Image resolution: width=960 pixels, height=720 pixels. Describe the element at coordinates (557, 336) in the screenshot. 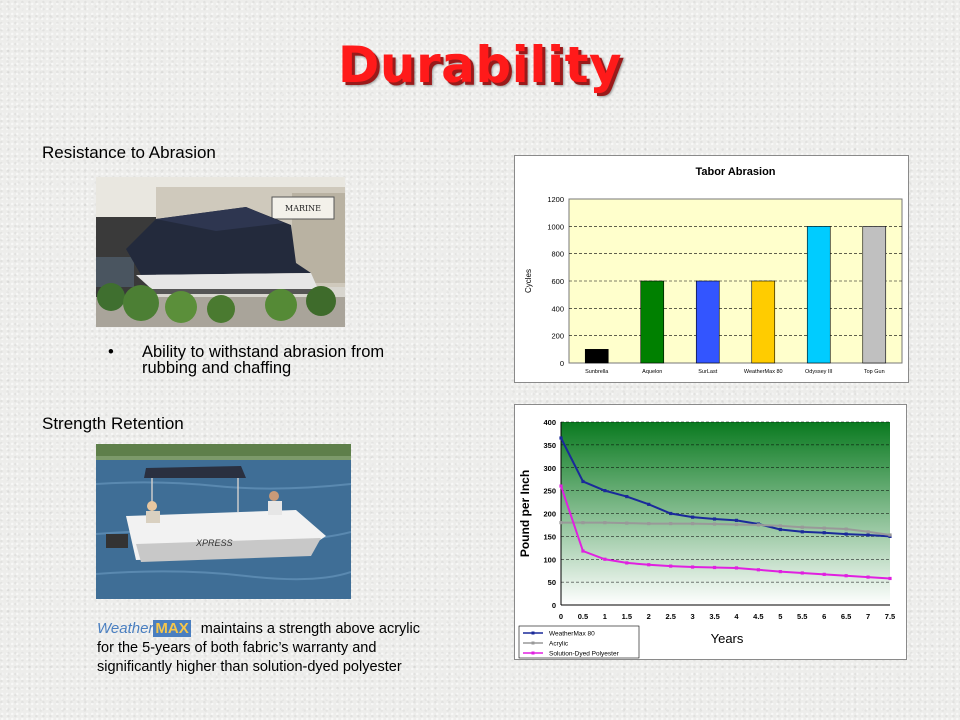

I see `y-tick-label: 200` at that location.